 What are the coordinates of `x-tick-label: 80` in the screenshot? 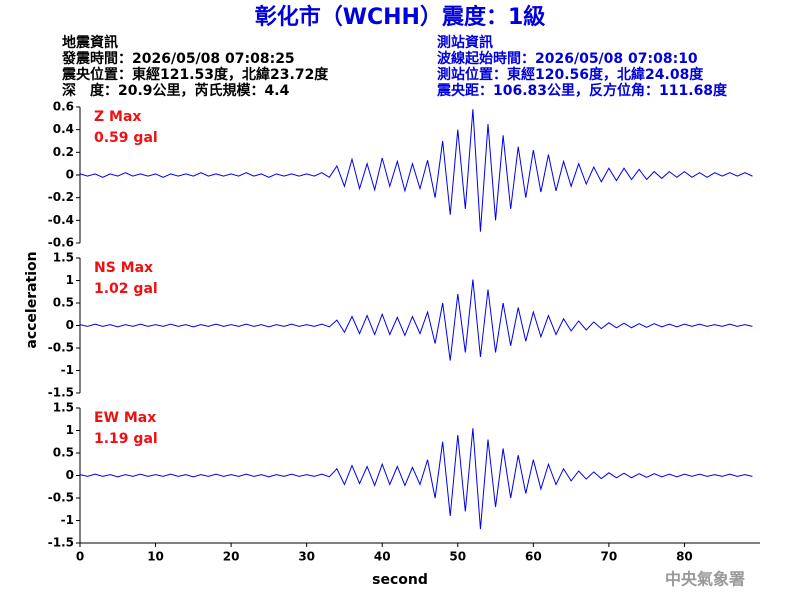 It's located at (684, 557).